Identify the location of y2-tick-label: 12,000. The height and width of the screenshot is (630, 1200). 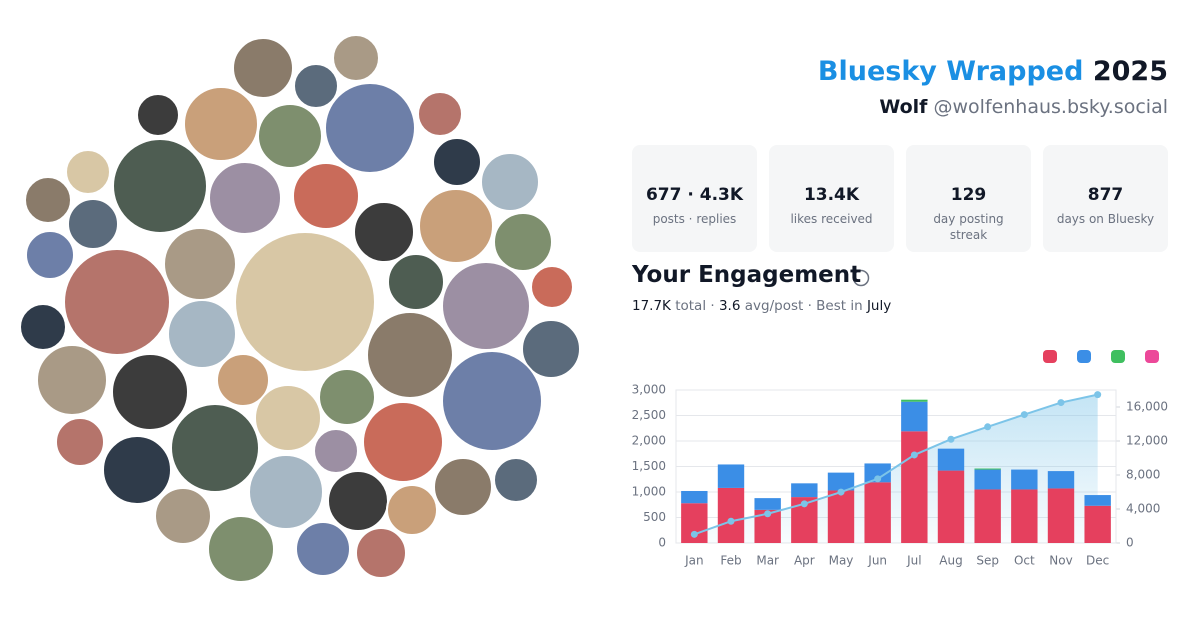
(1147, 441).